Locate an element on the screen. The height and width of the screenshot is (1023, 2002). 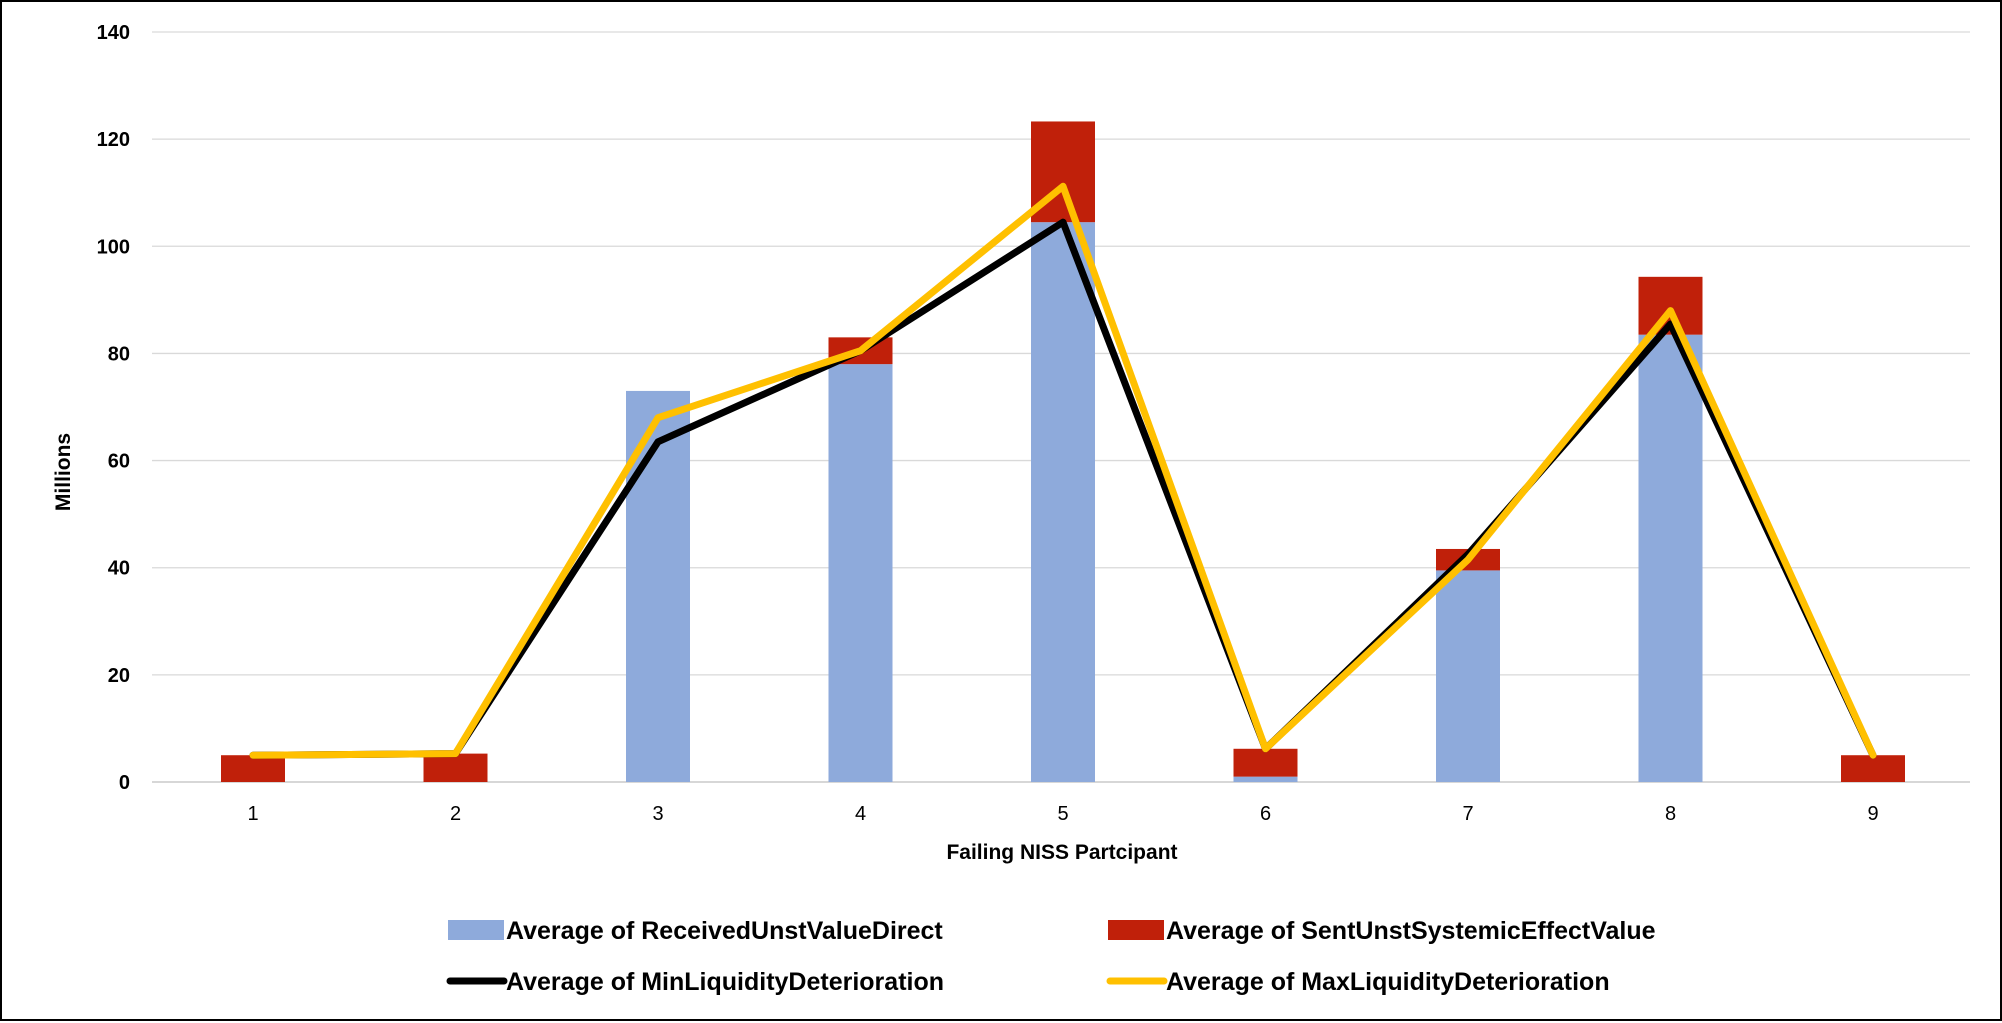
y-tick-label: 60 is located at coordinates (119, 462).